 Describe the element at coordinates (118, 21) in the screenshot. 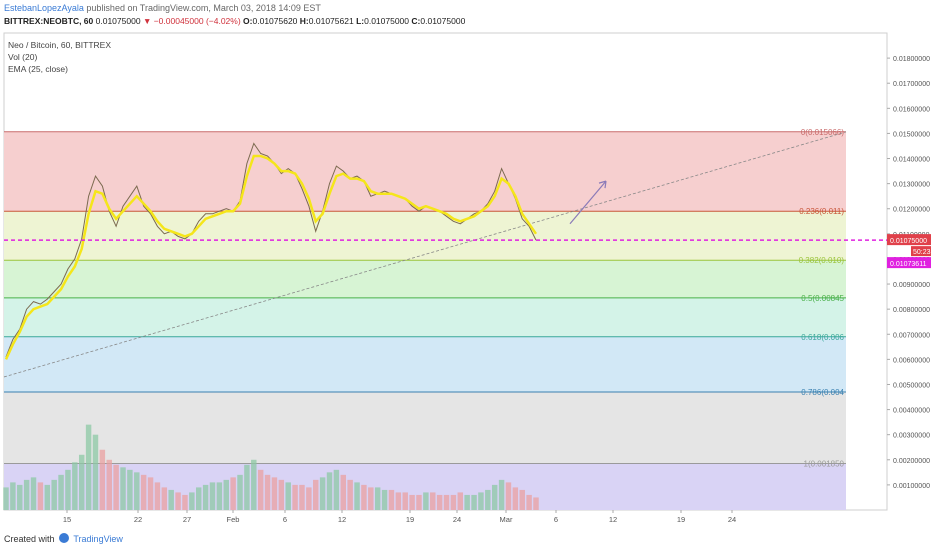

I see `last-value: 0.01075000` at that location.